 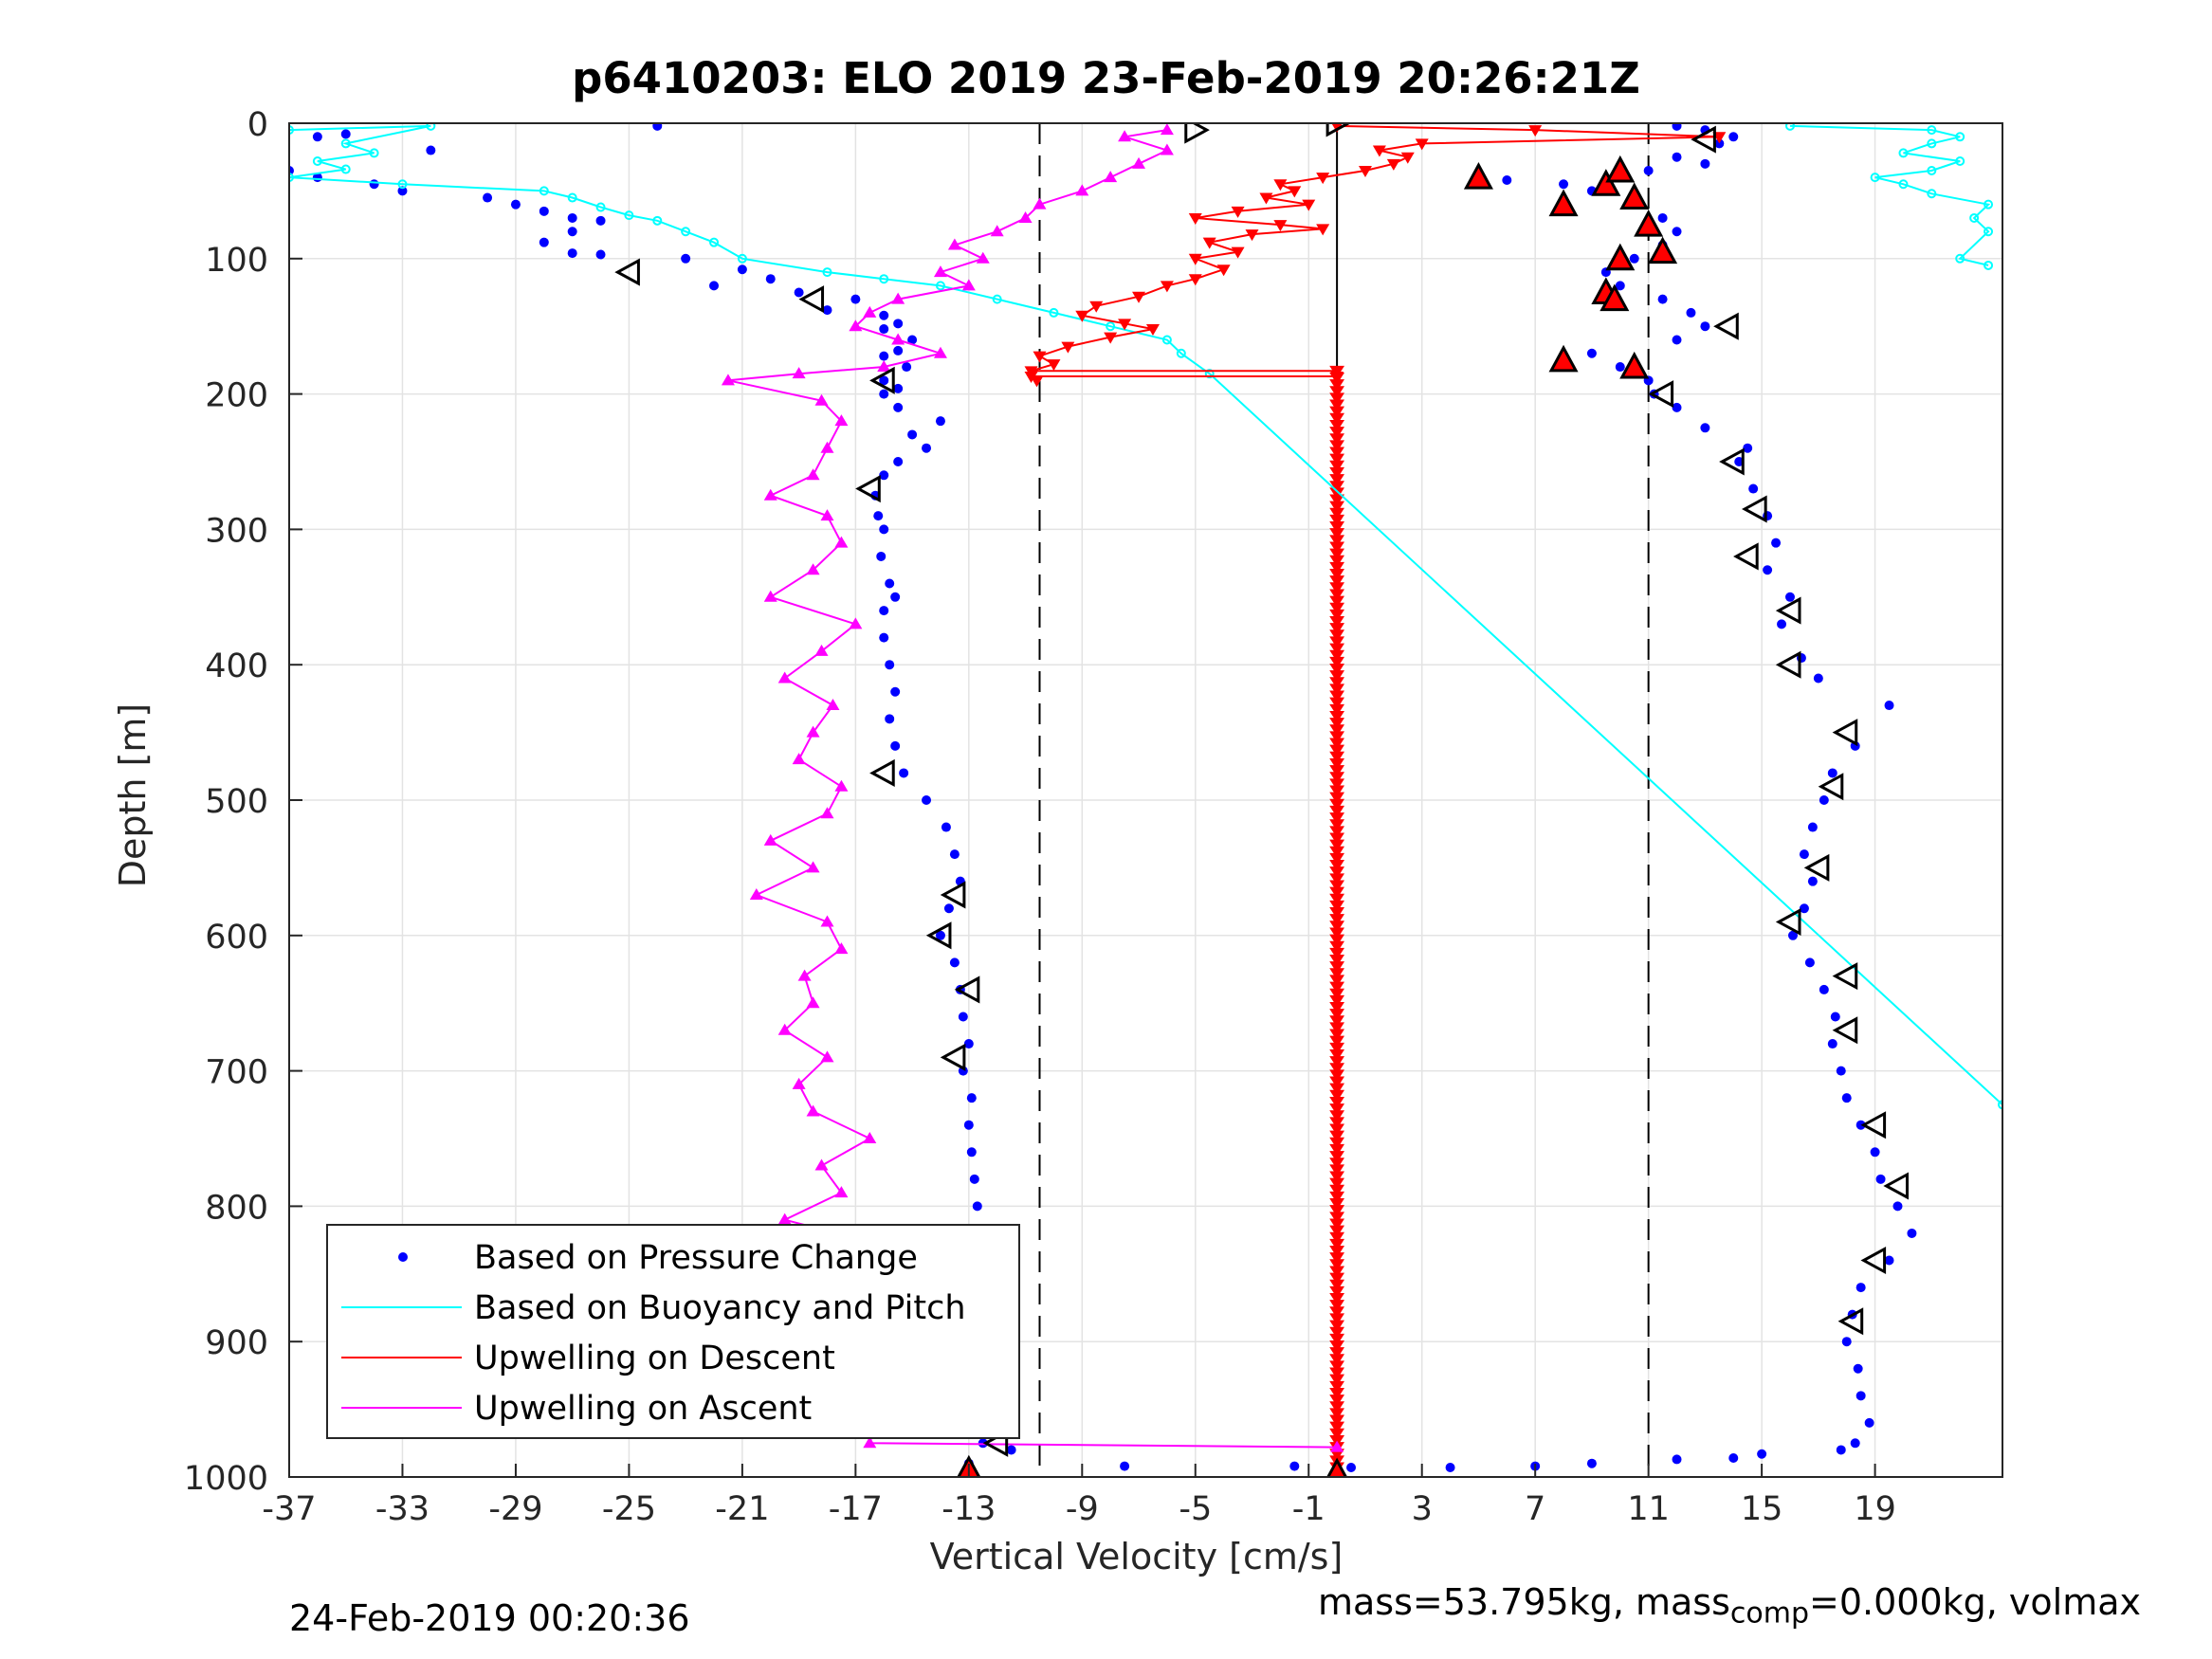 I want to click on y-tick-label: 100, so click(x=236, y=261).